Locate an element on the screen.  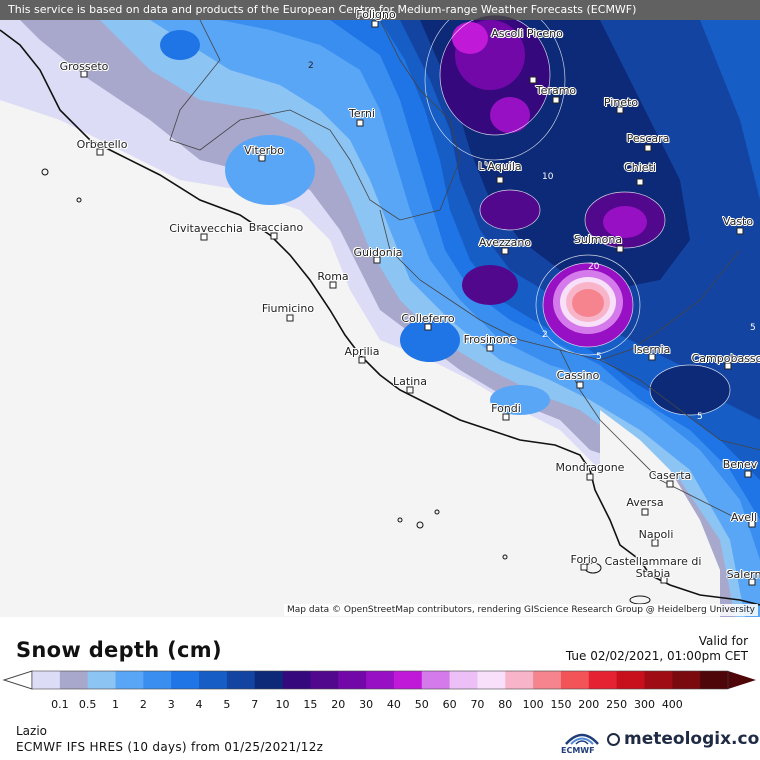
city-label: Pescara is located at coordinates (648, 138).